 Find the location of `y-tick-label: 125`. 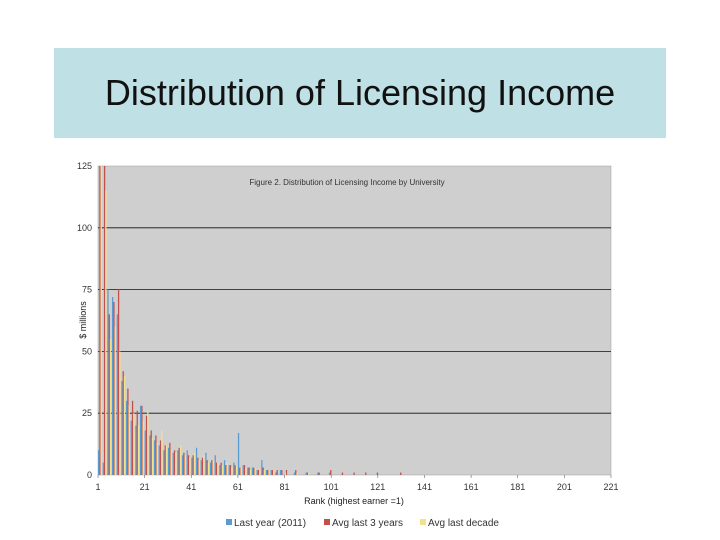

y-tick-label: 125 is located at coordinates (84, 166).